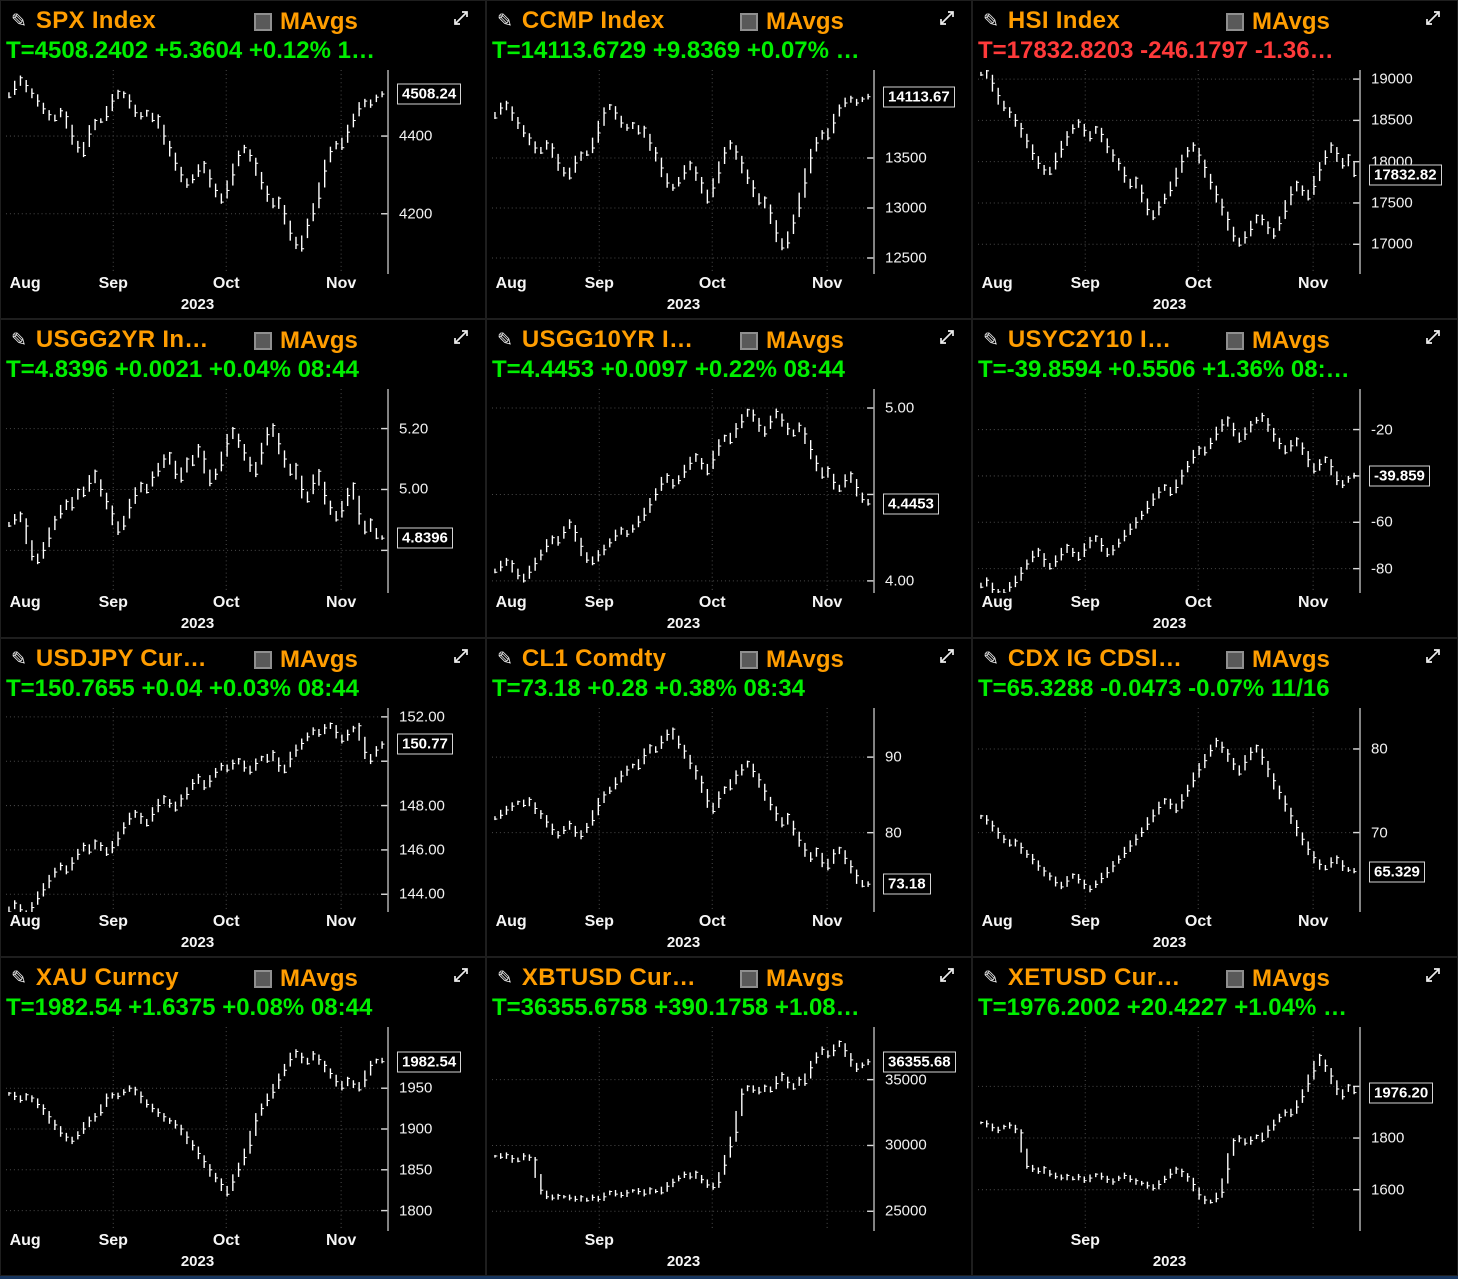 The image size is (1458, 1279). I want to click on last-price-label: 17832.82, so click(1405, 175).